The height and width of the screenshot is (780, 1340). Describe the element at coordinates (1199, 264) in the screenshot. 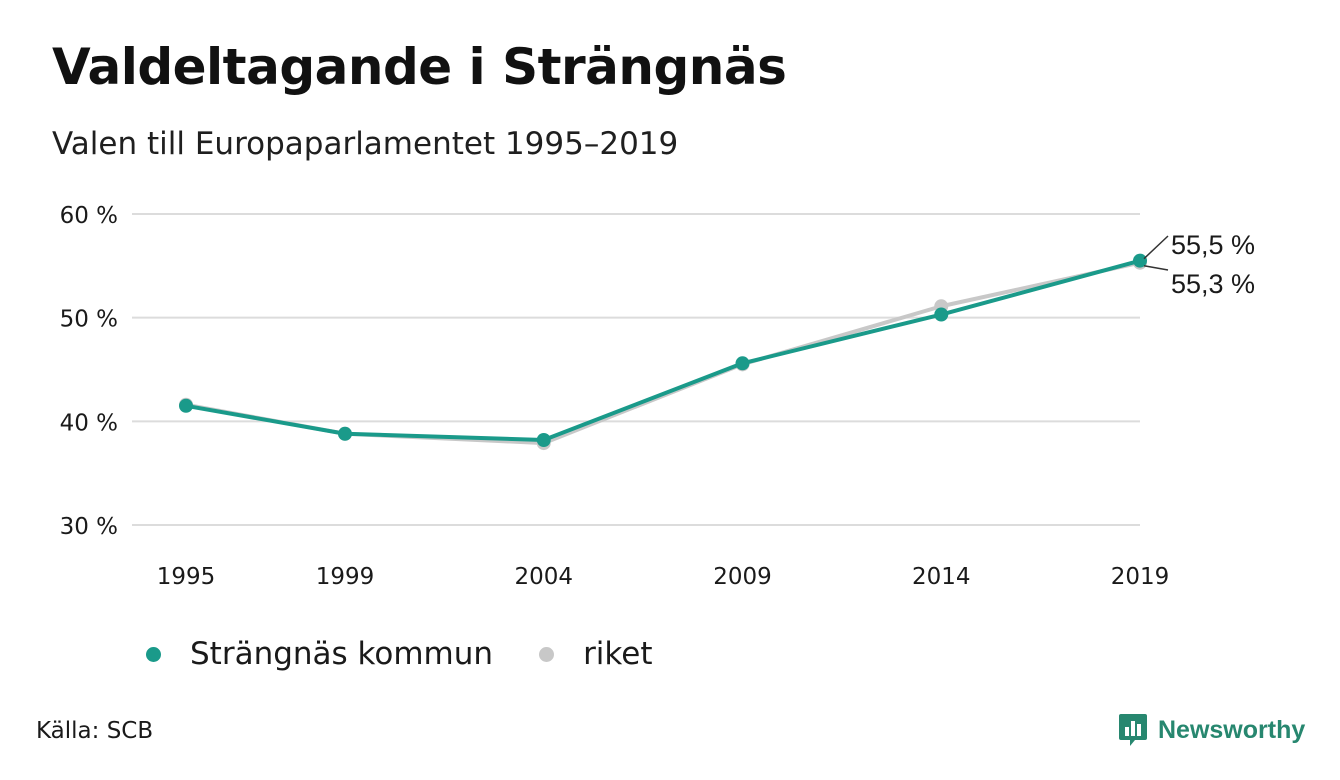

I see `end-labels: 55,5 % 55,3 %` at that location.